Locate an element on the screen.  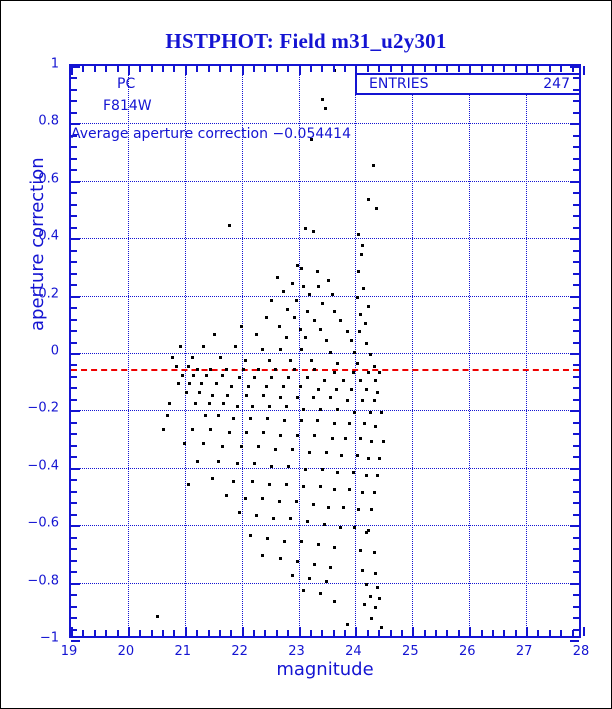
x-tick-label: 27 is located at coordinates (524, 651).